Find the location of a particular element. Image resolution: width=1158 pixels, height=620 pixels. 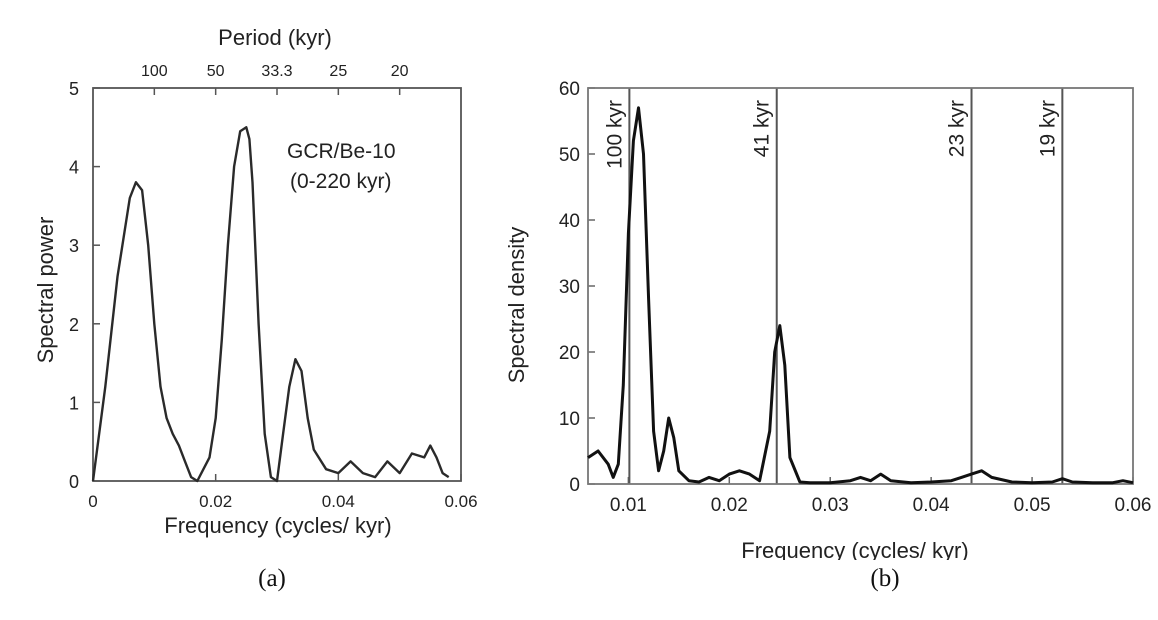

chart-a-top-tick-label: 100 is located at coordinates (154, 71).